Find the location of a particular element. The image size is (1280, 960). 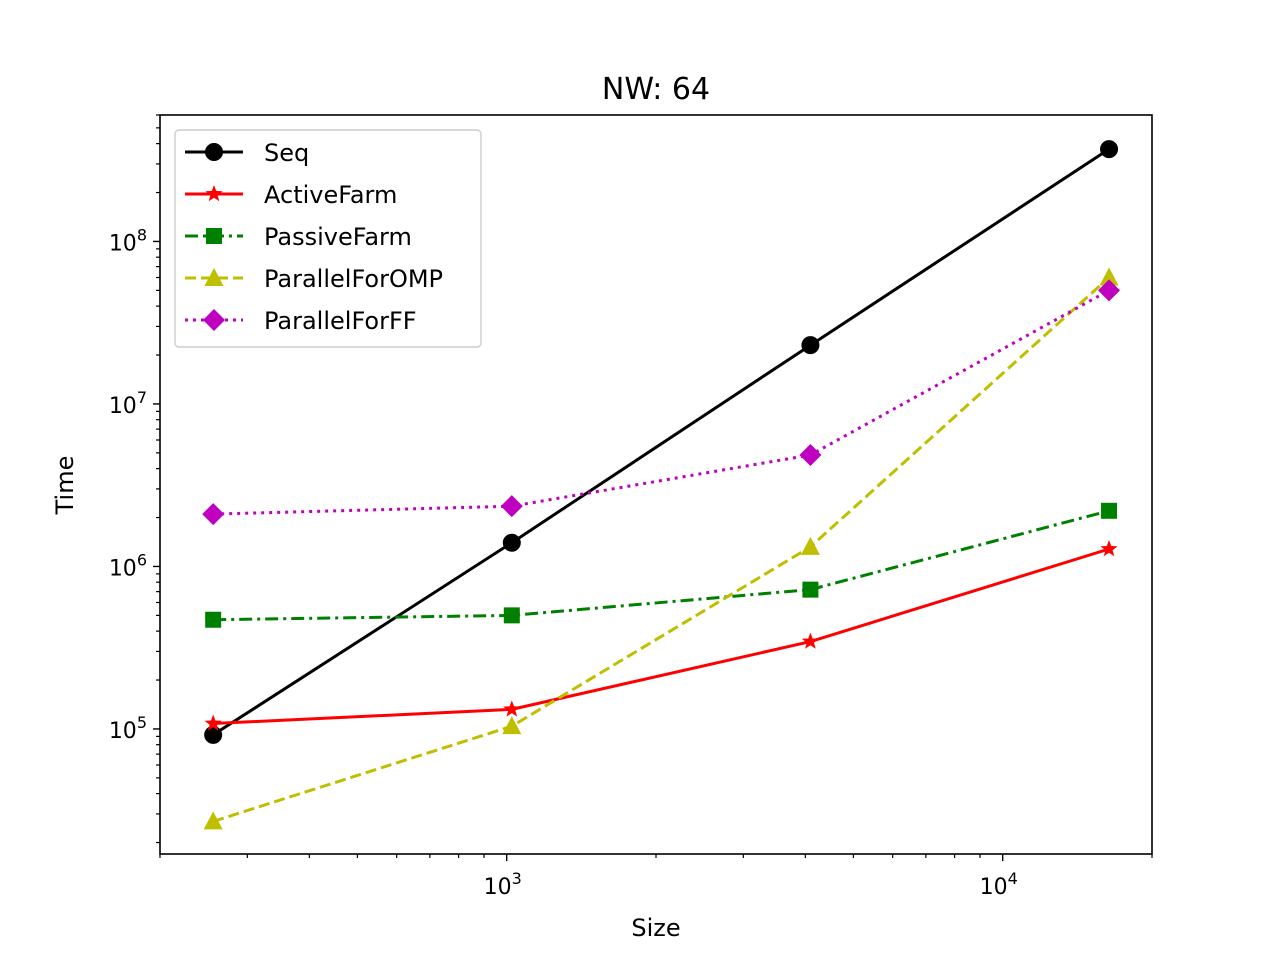

legend-marker-parallelforomp is located at coordinates (214, 277).